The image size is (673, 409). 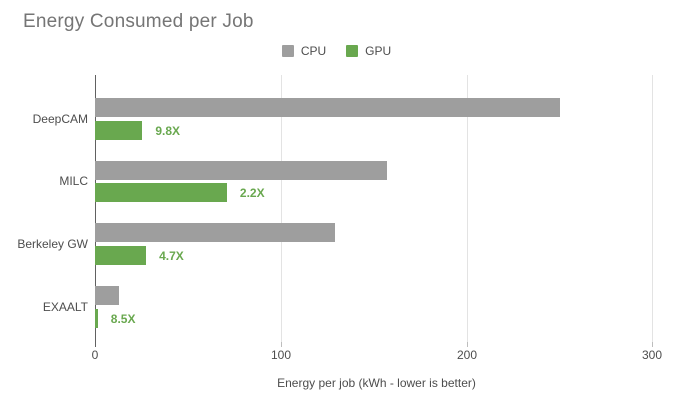 I want to click on chart-legend: CPU GPU, so click(x=336, y=51).